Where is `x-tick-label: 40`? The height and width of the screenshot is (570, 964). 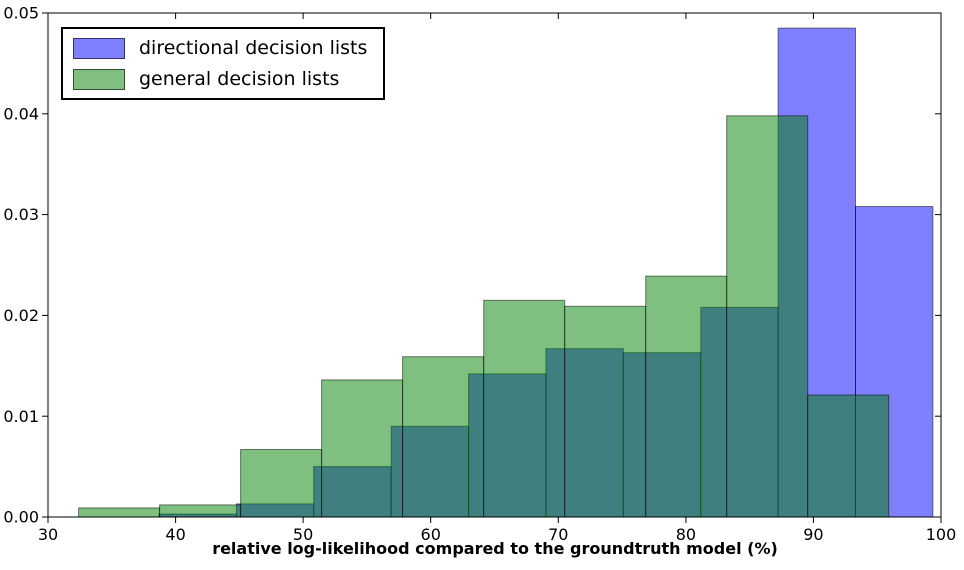
x-tick-label: 40 is located at coordinates (175, 534).